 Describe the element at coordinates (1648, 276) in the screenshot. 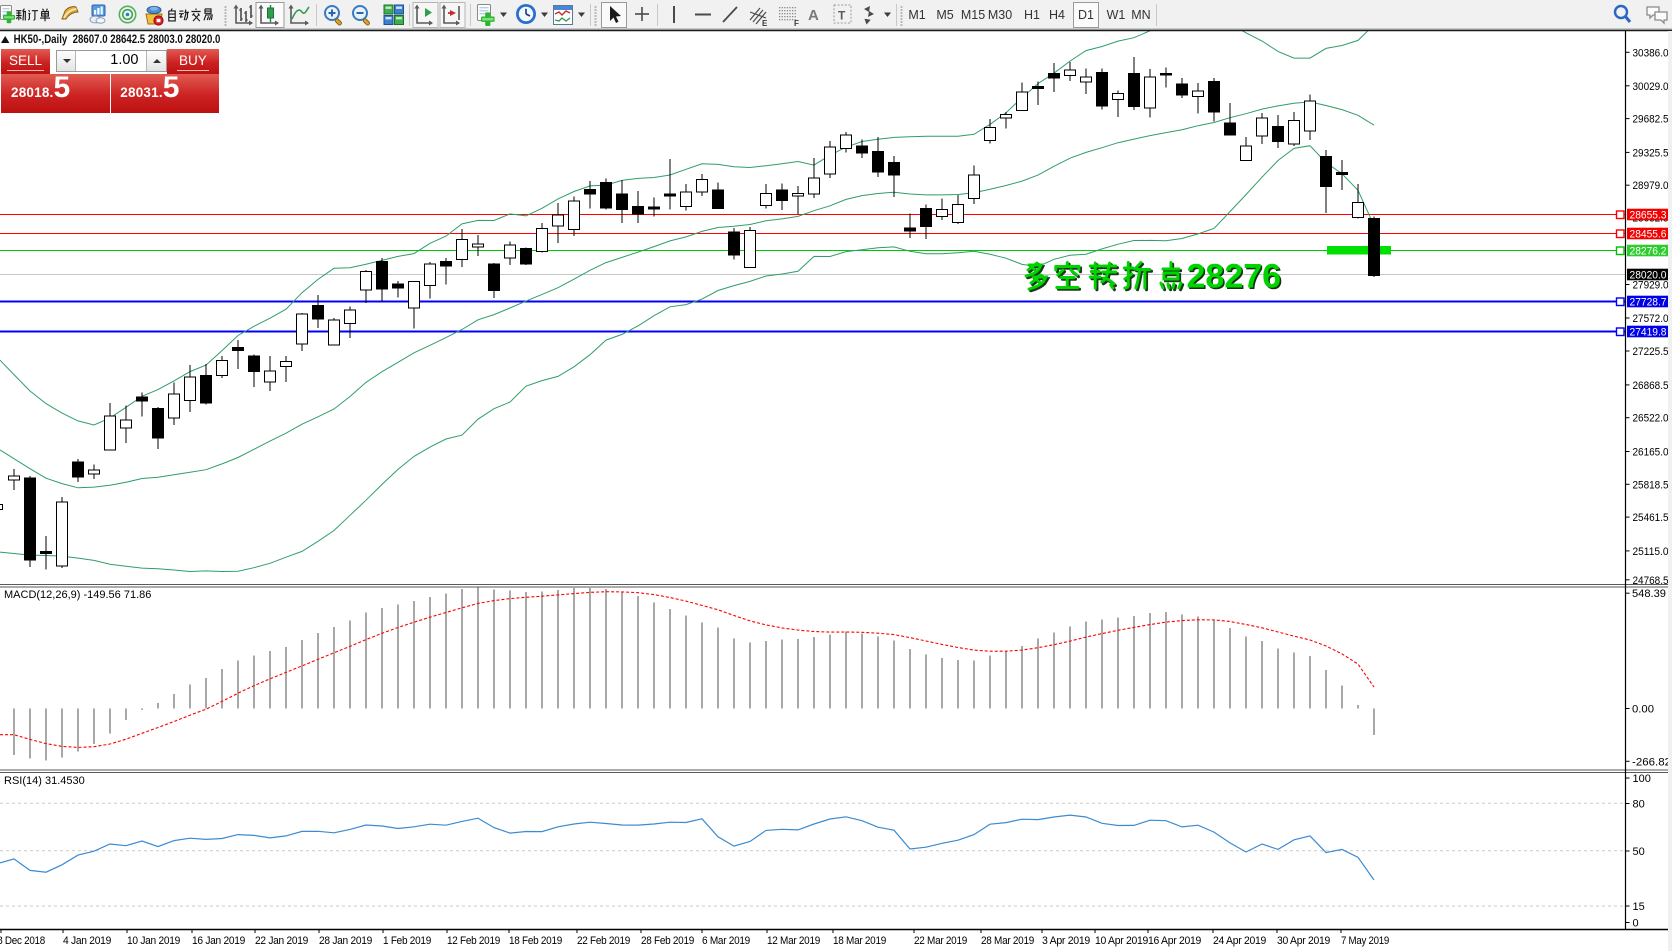

I see `svg-text: 28020.0` at that location.